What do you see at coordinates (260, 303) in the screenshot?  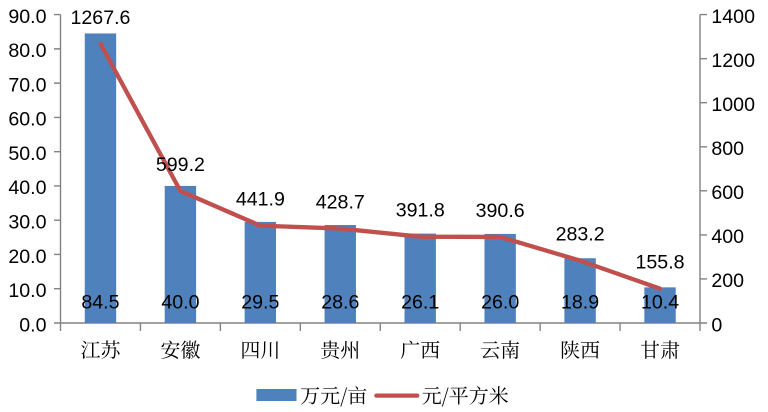 I see `svg-text: 29.5` at bounding box center [260, 303].